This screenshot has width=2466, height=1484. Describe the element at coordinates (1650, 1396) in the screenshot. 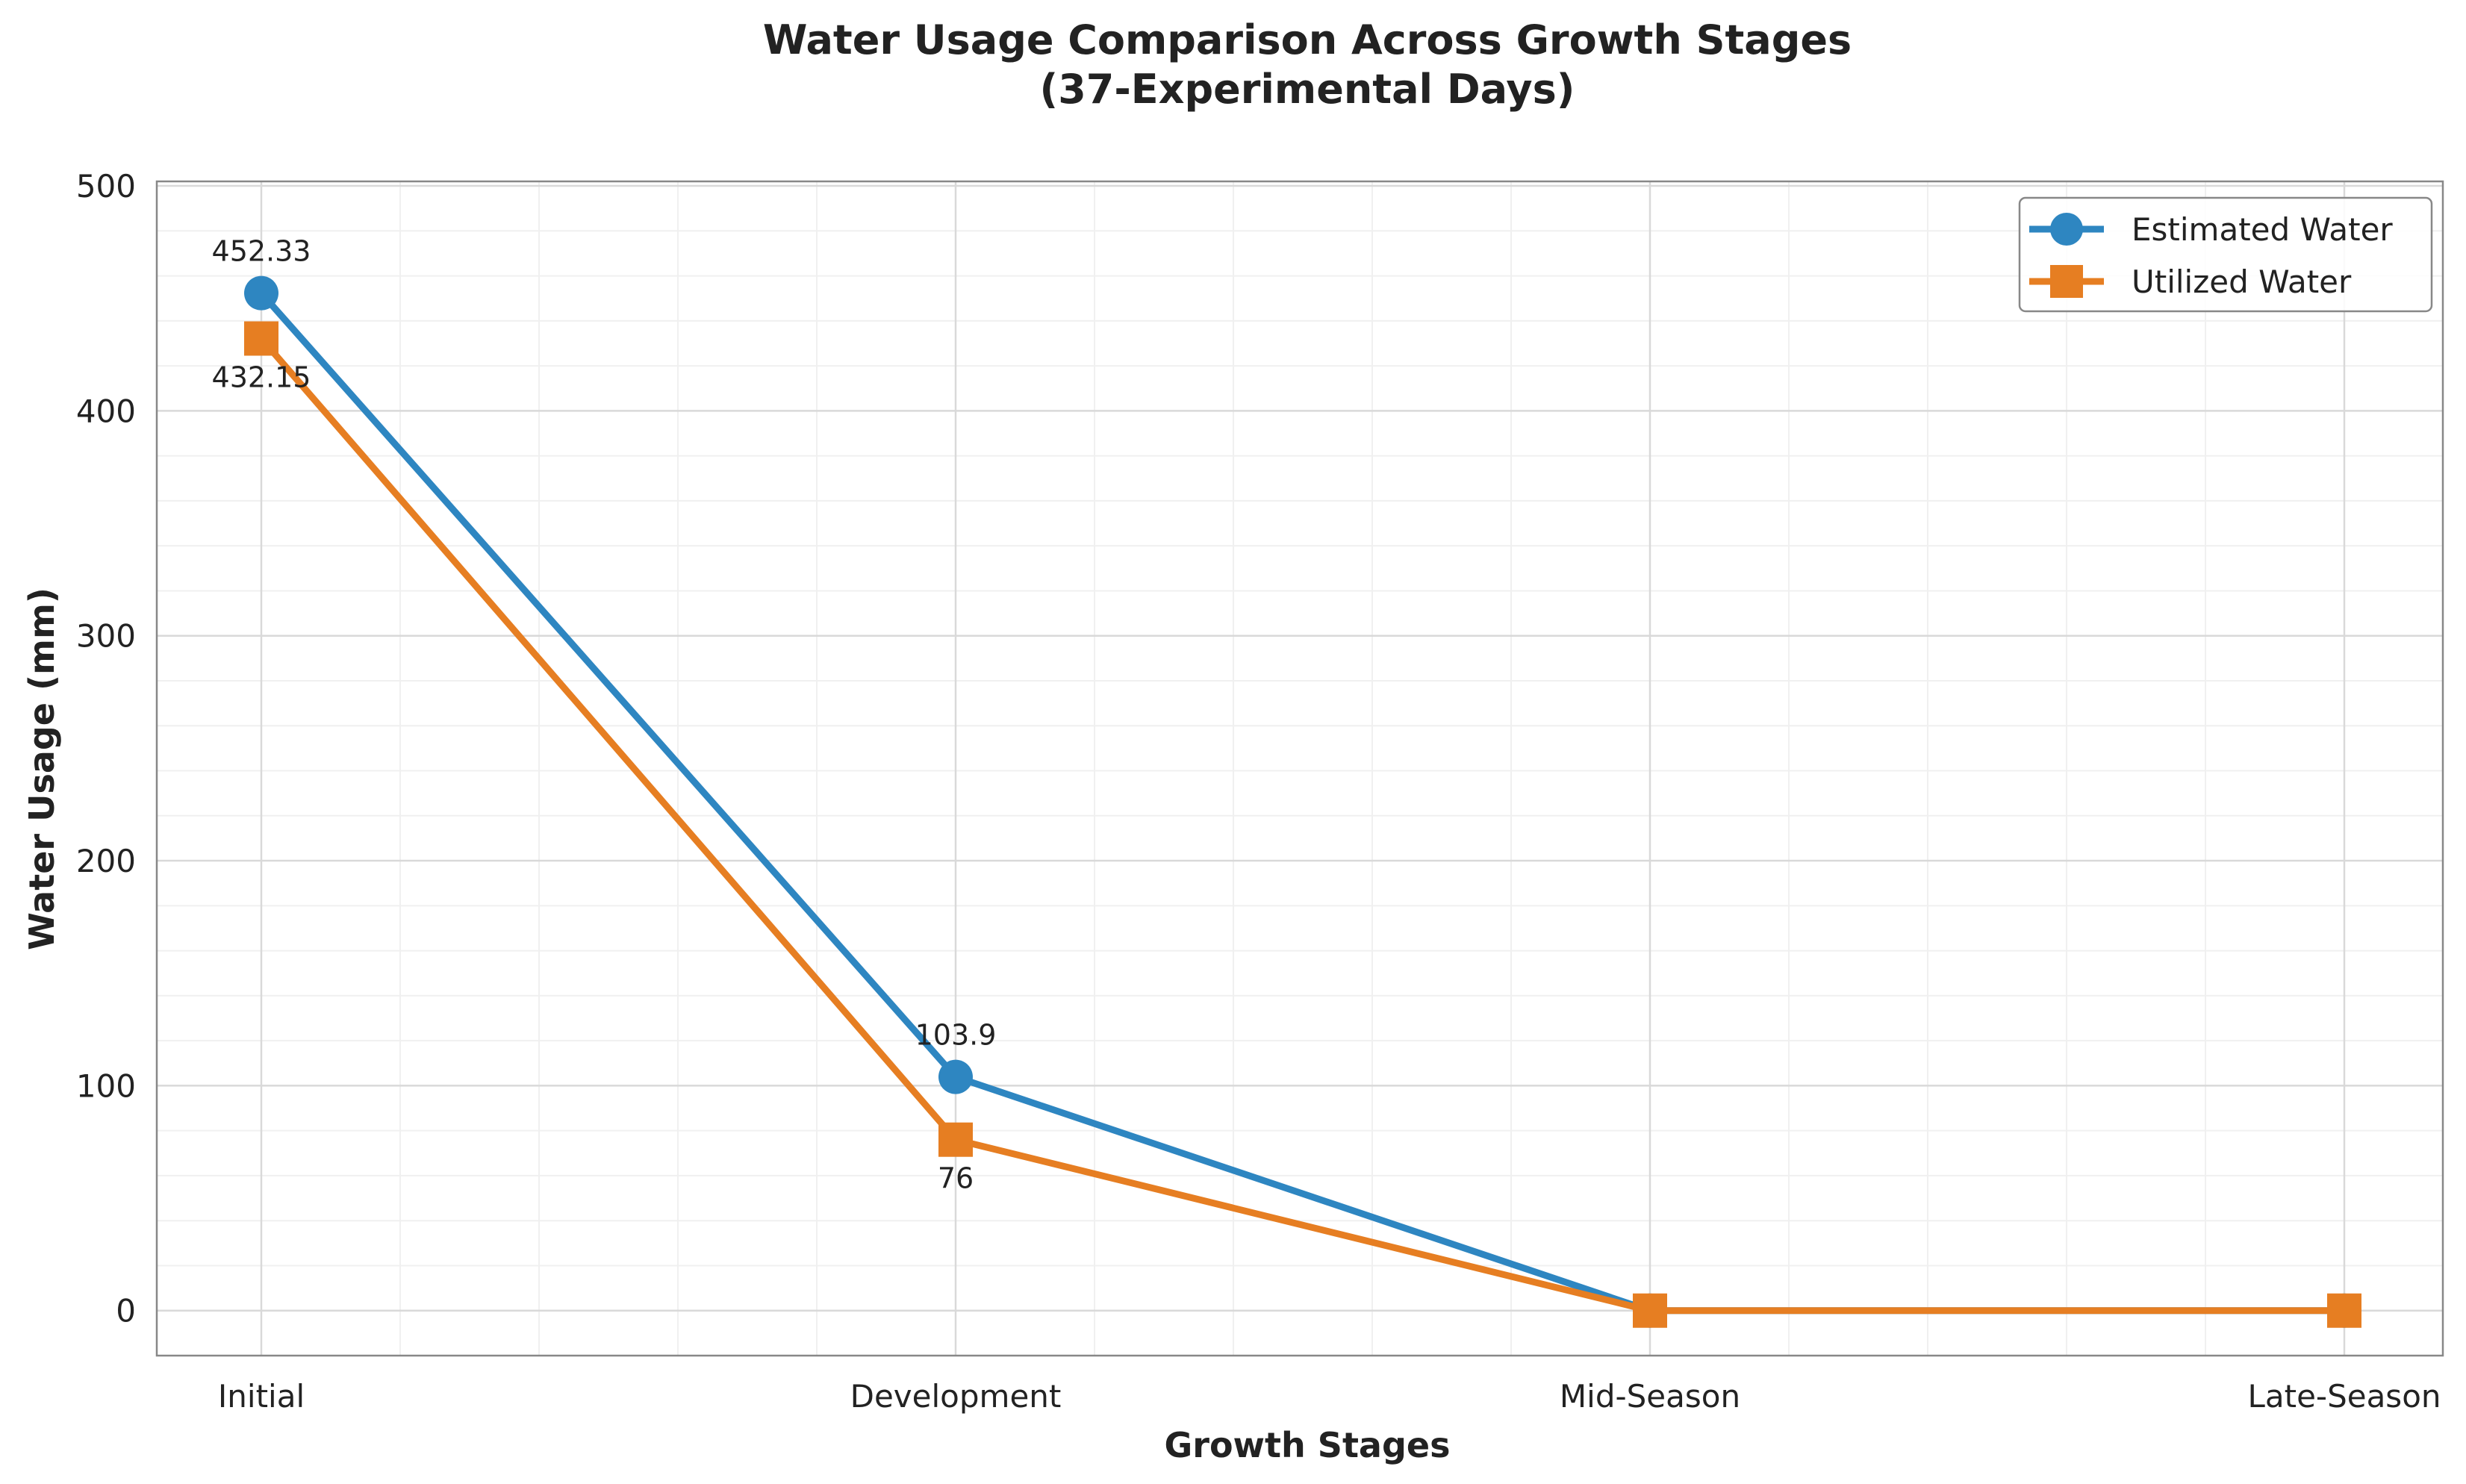

I see `x-tick-label: Mid-Season` at that location.